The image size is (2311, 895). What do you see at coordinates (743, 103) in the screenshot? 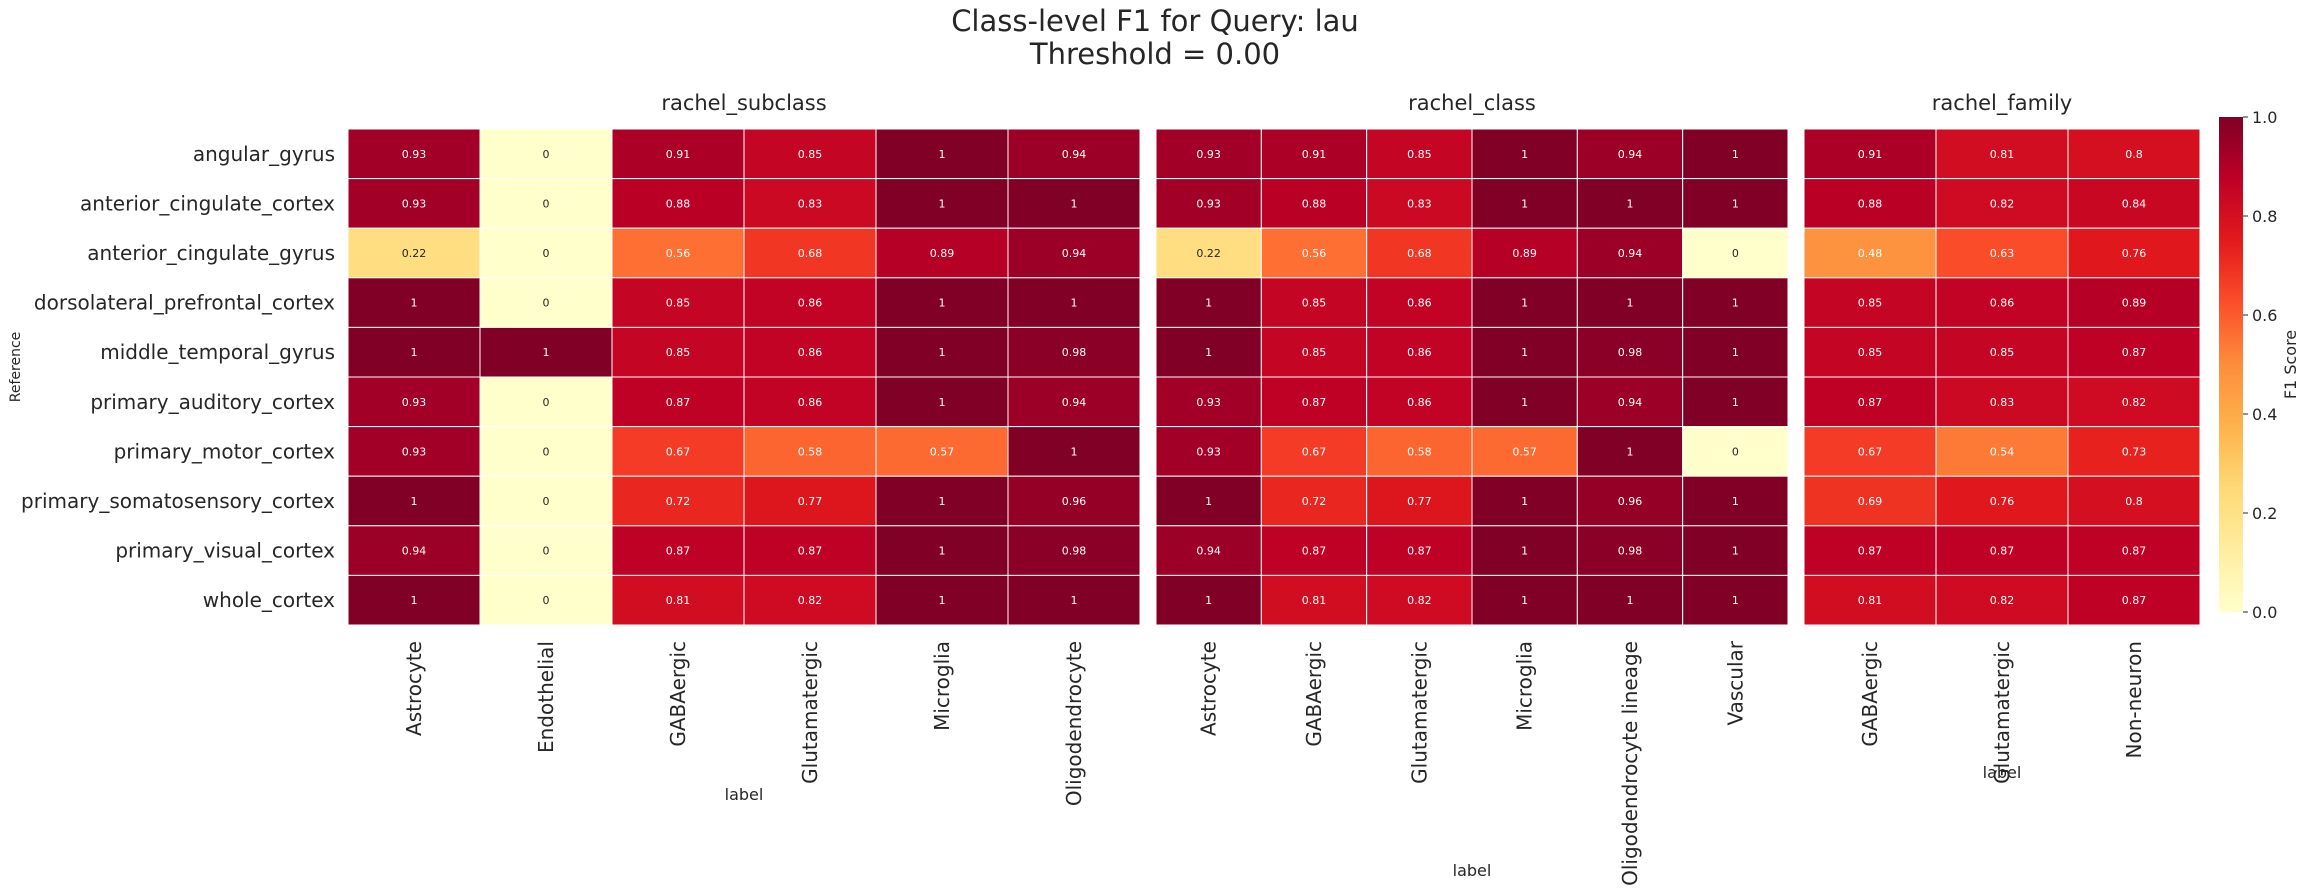
I see `panel-title: rachel_subclass` at bounding box center [743, 103].